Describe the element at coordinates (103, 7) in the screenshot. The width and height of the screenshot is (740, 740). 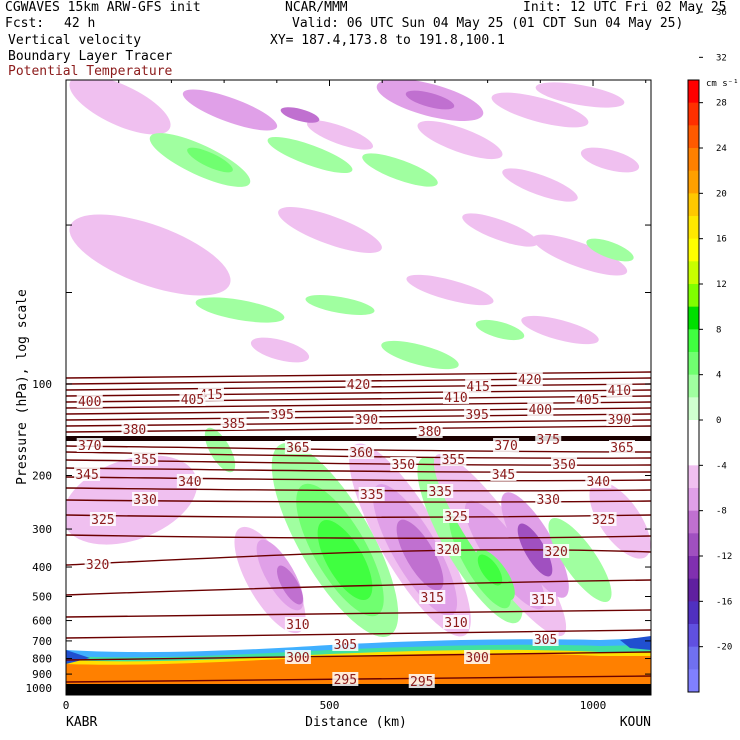
I see `model-title: CGWAVES 15km ARW-GFS init` at that location.